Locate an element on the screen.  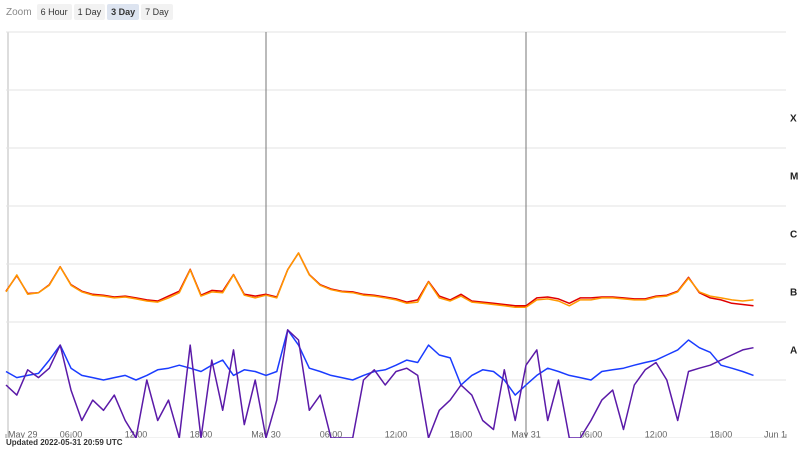
updated-note: Updated 2022-05-31 20:59 UTC is located at coordinates (64, 442).